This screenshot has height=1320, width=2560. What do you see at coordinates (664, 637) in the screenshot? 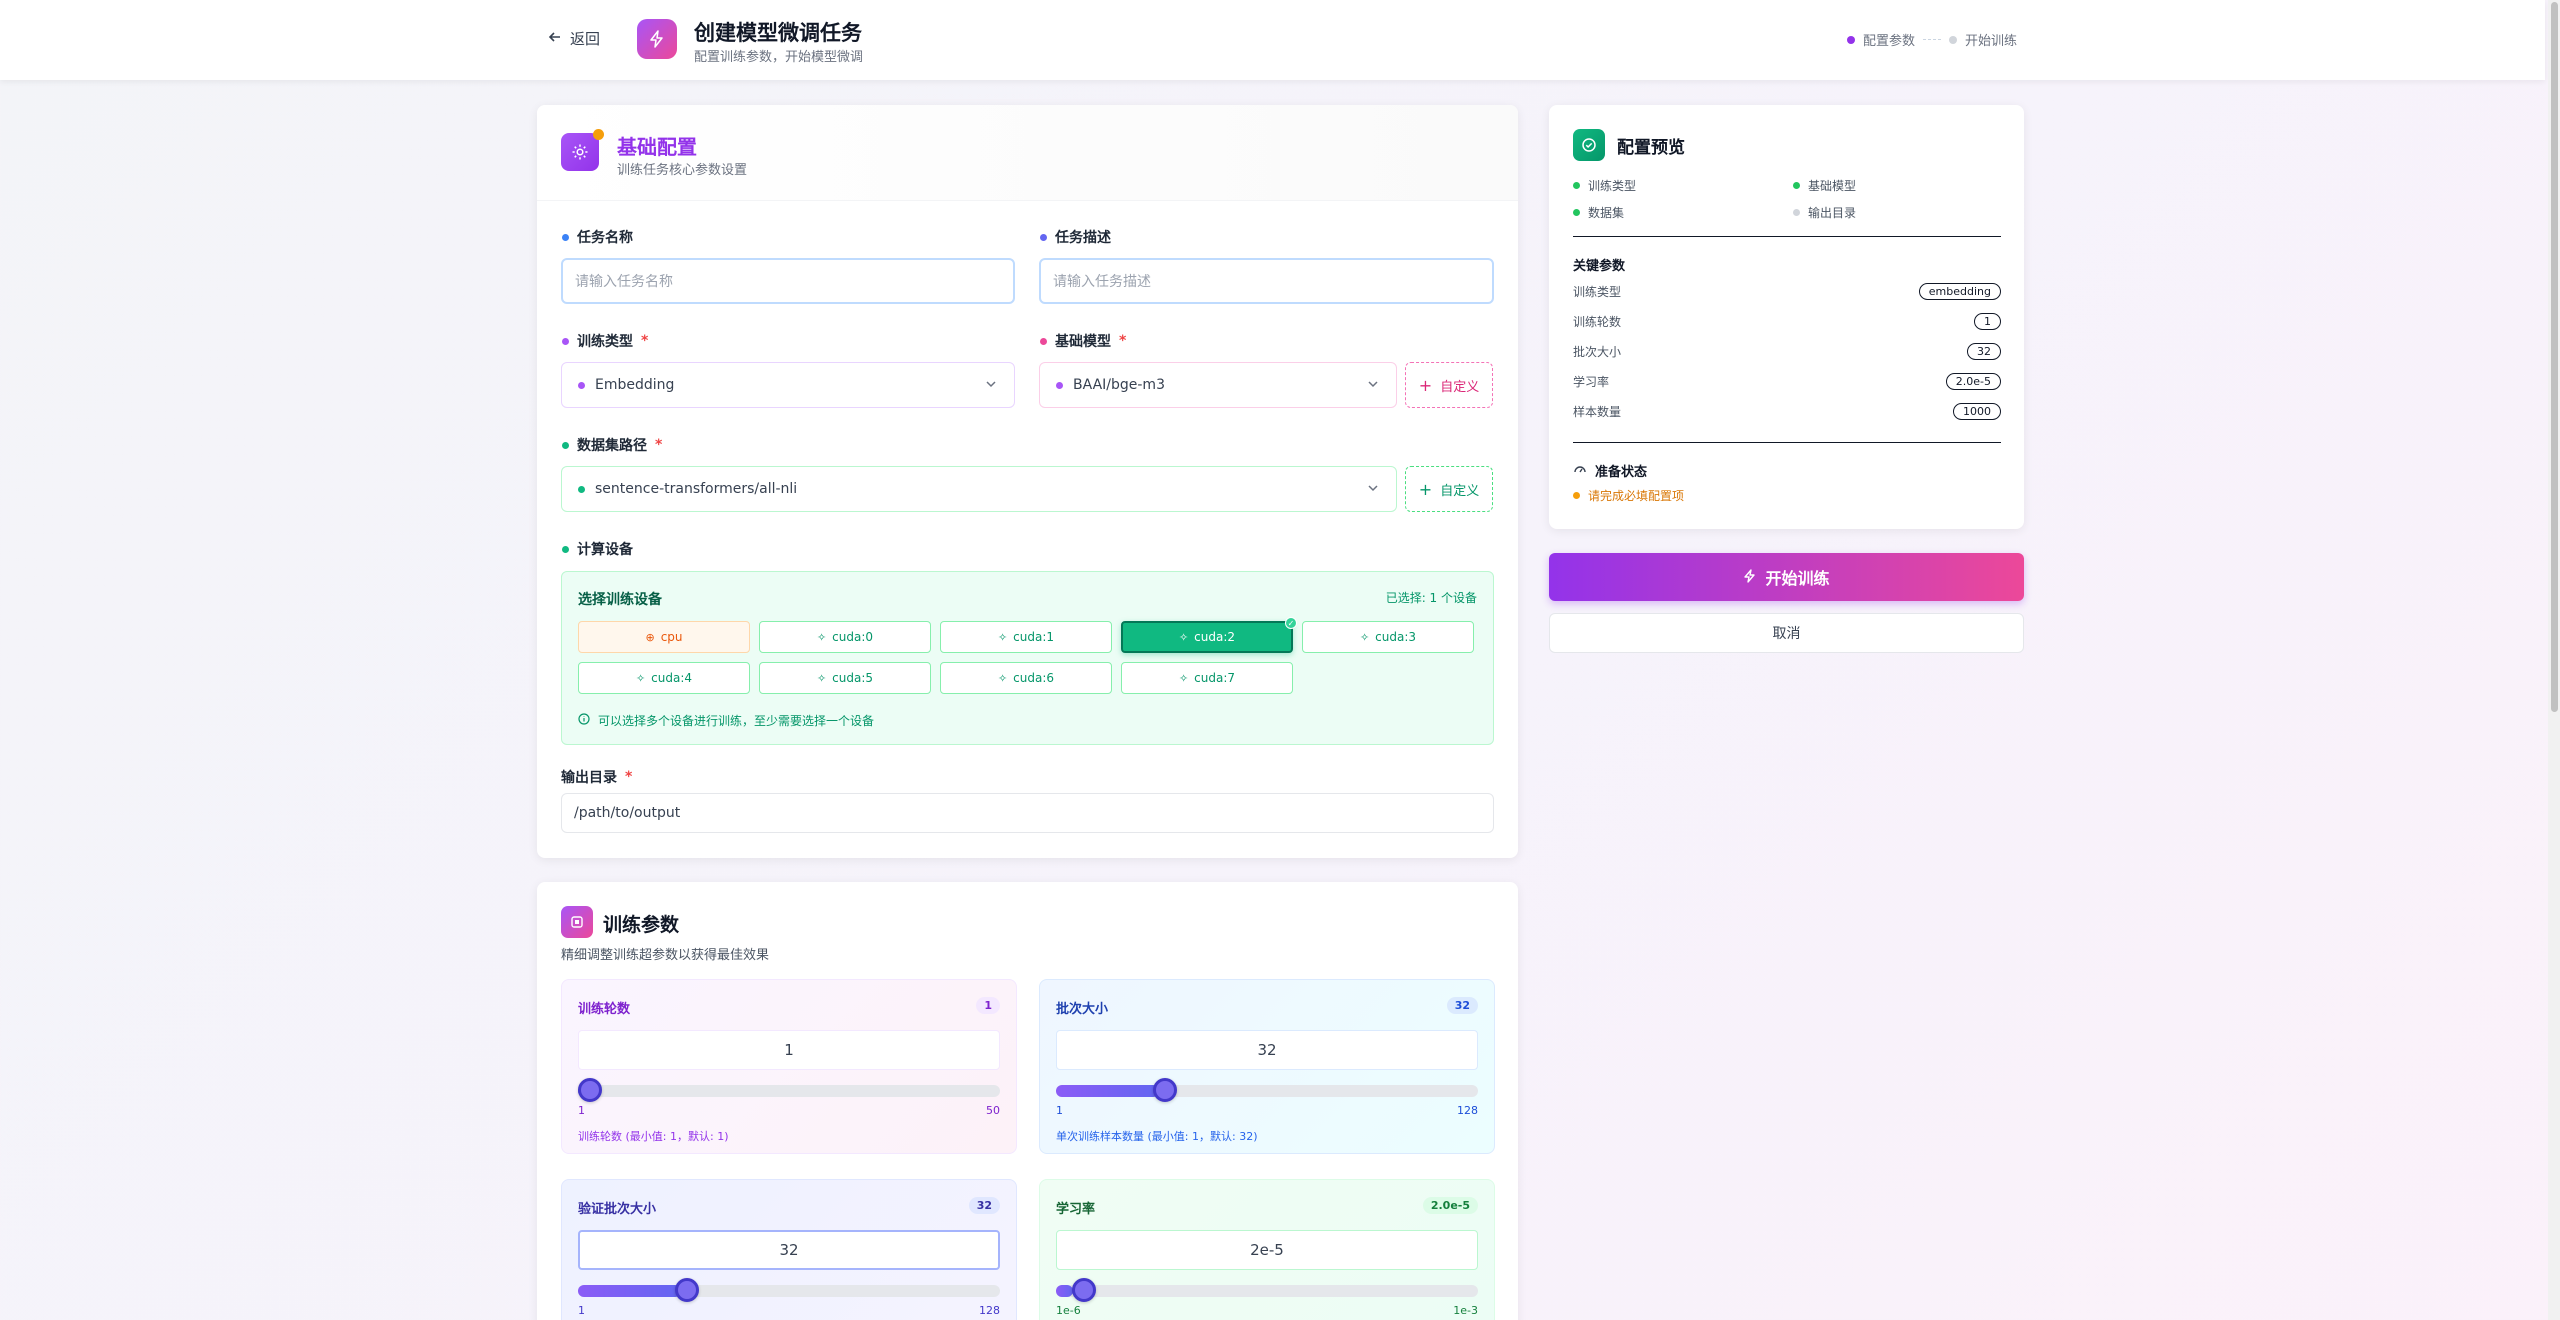
I see `device-option-cpu: ⊕ cpu` at bounding box center [664, 637].